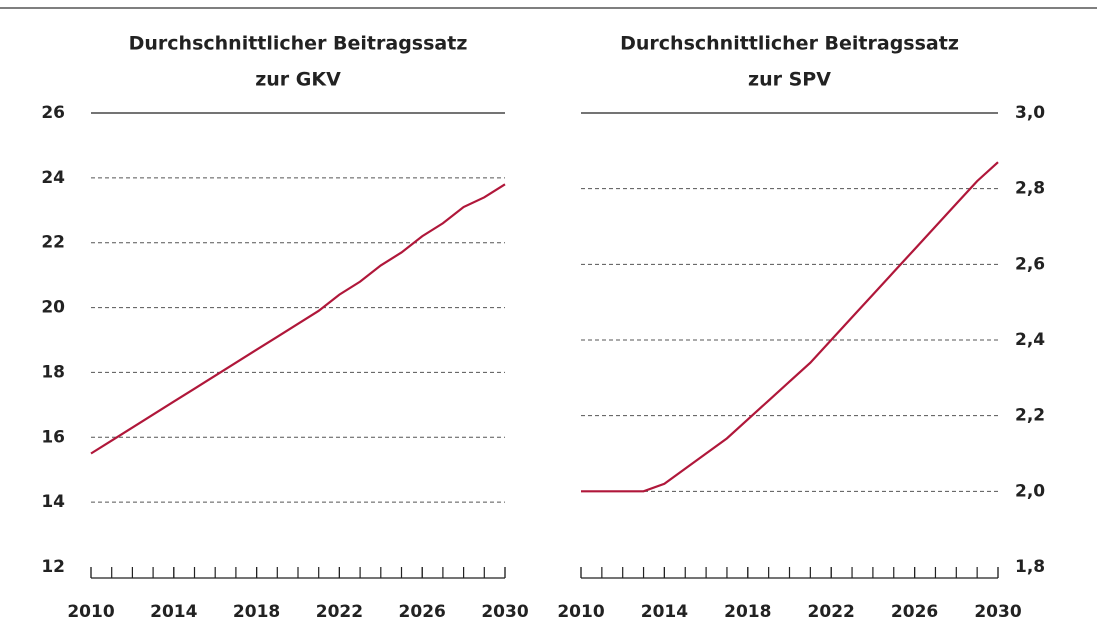 The image size is (1097, 641). What do you see at coordinates (53, 243) in the screenshot?
I see `y-tick-label: 22` at bounding box center [53, 243].